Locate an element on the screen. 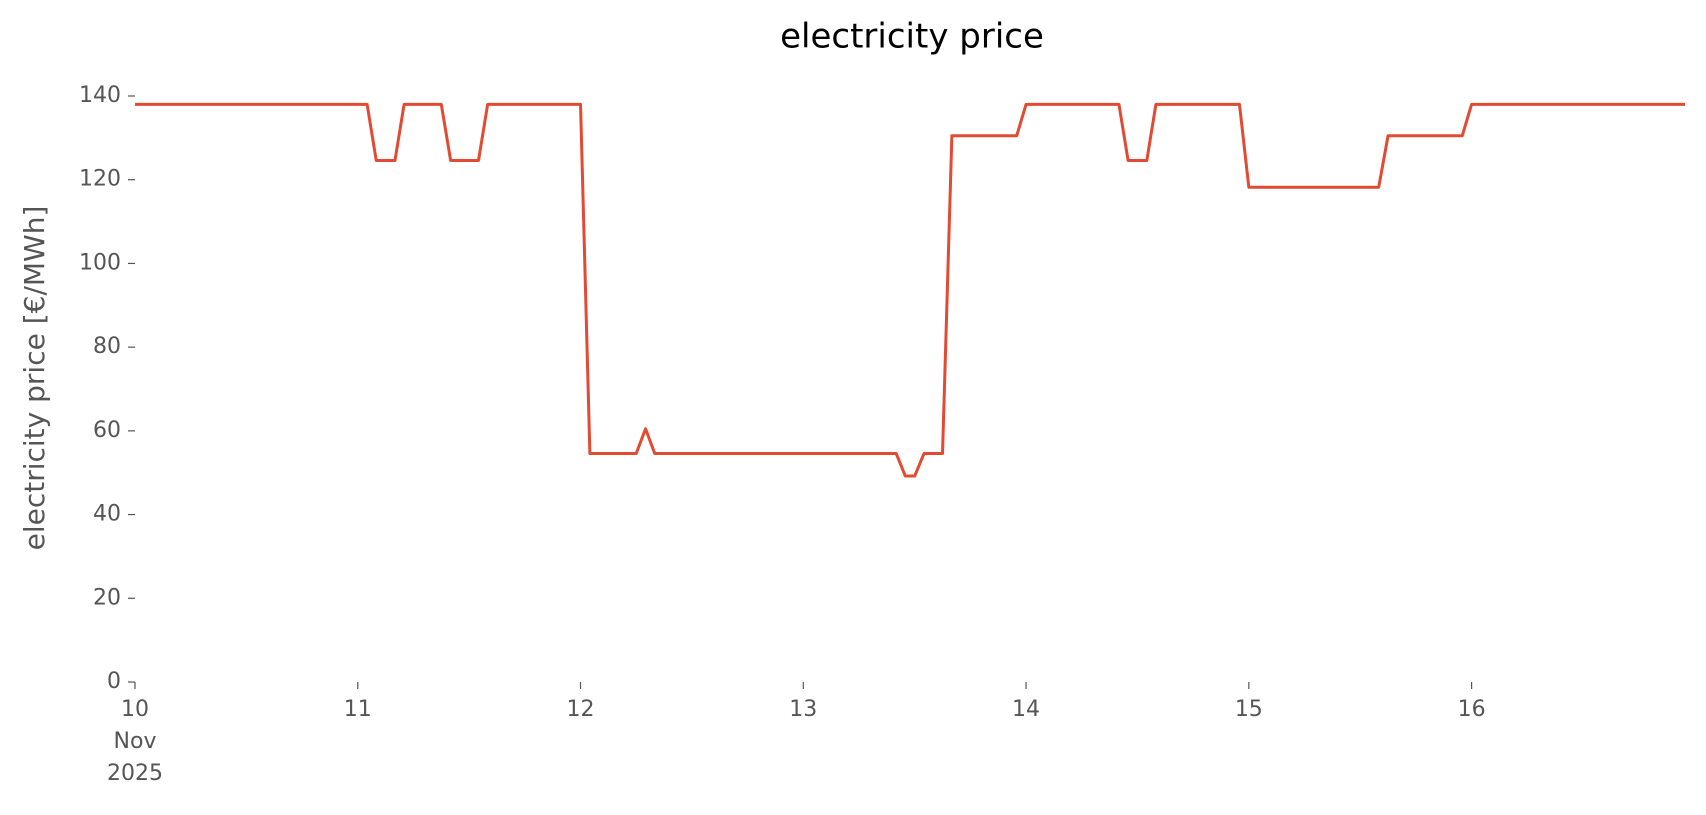 The image size is (1706, 815). x-tick-label: 16 is located at coordinates (1472, 709).